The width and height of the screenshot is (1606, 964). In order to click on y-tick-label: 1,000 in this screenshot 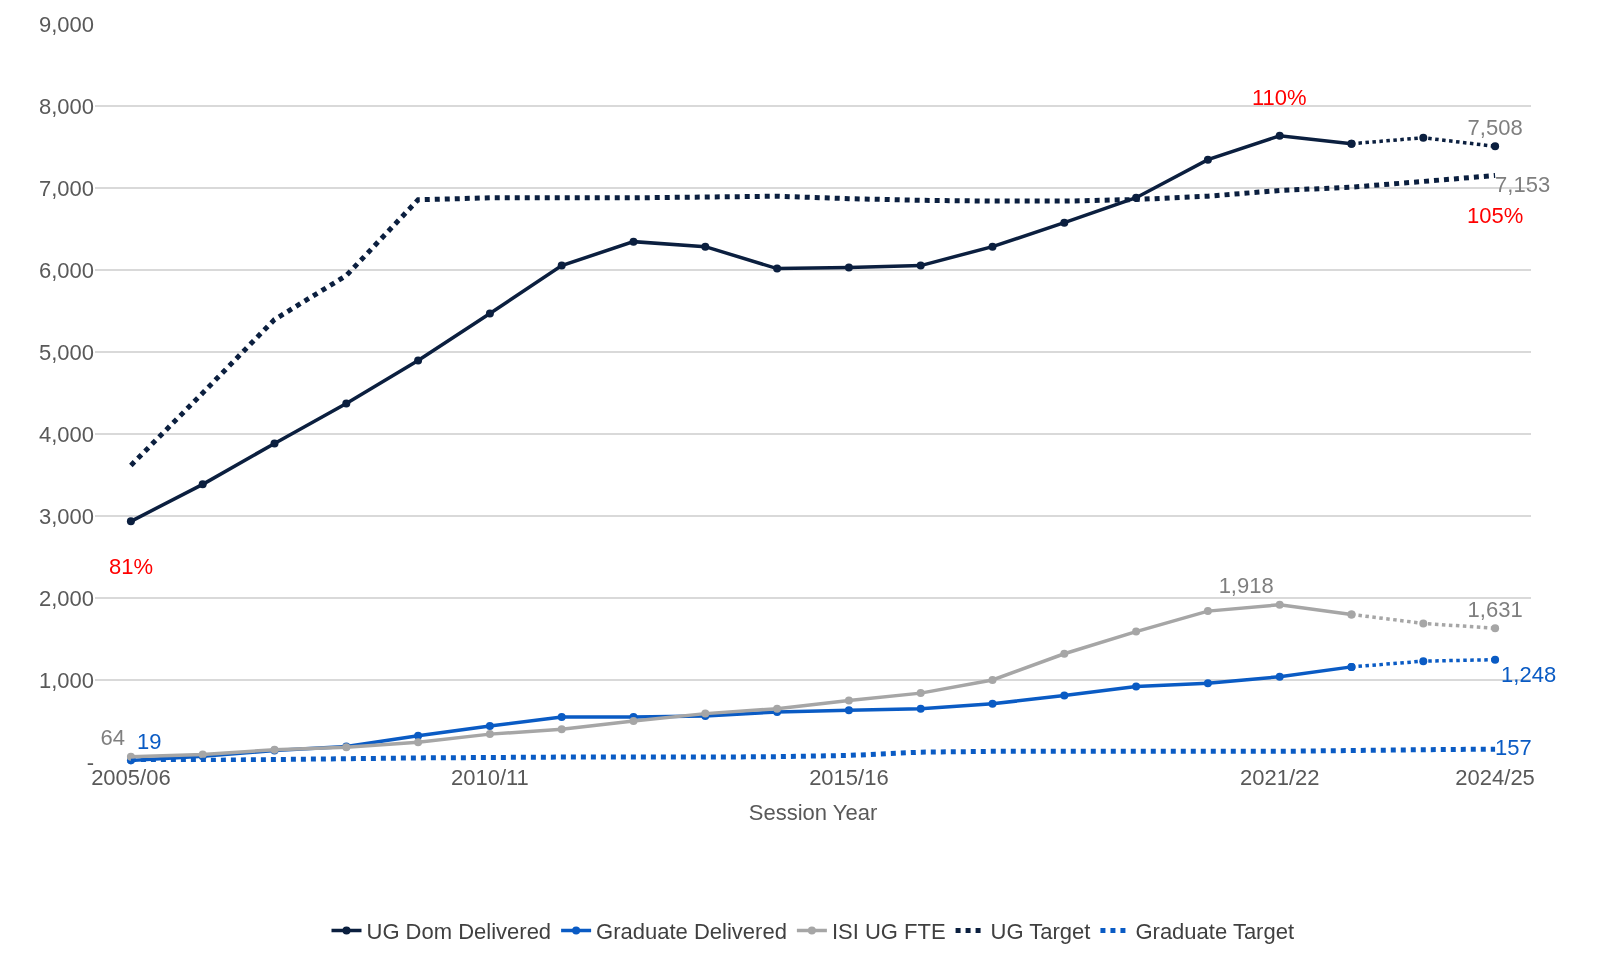, I will do `click(66, 680)`.